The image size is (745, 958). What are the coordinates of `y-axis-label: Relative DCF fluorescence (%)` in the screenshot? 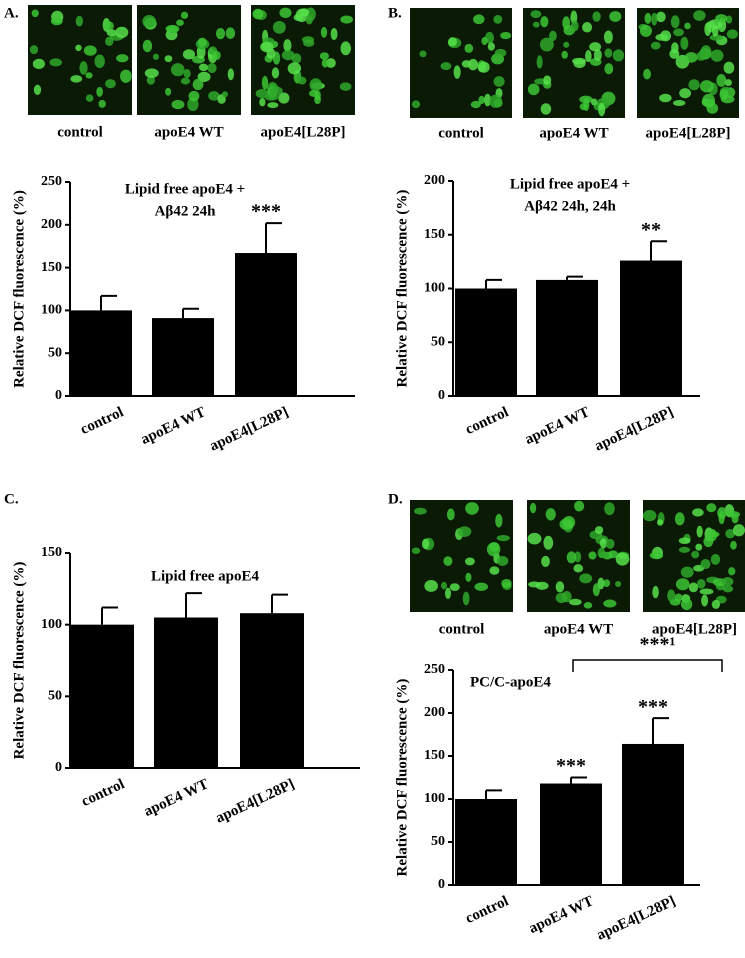 It's located at (402, 289).